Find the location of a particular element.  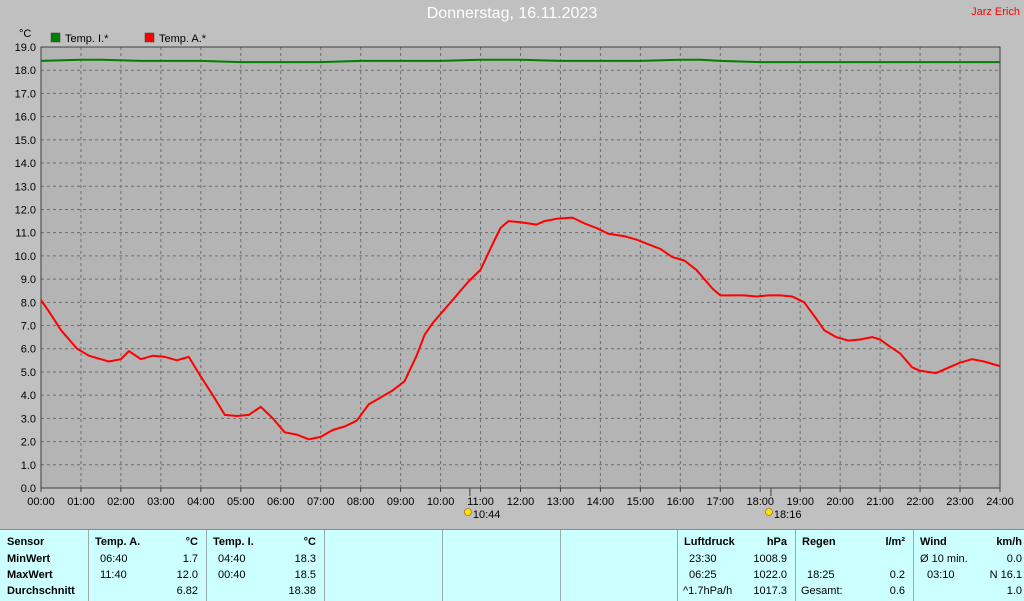

x-tick-label: 18:00 is located at coordinates (760, 502).